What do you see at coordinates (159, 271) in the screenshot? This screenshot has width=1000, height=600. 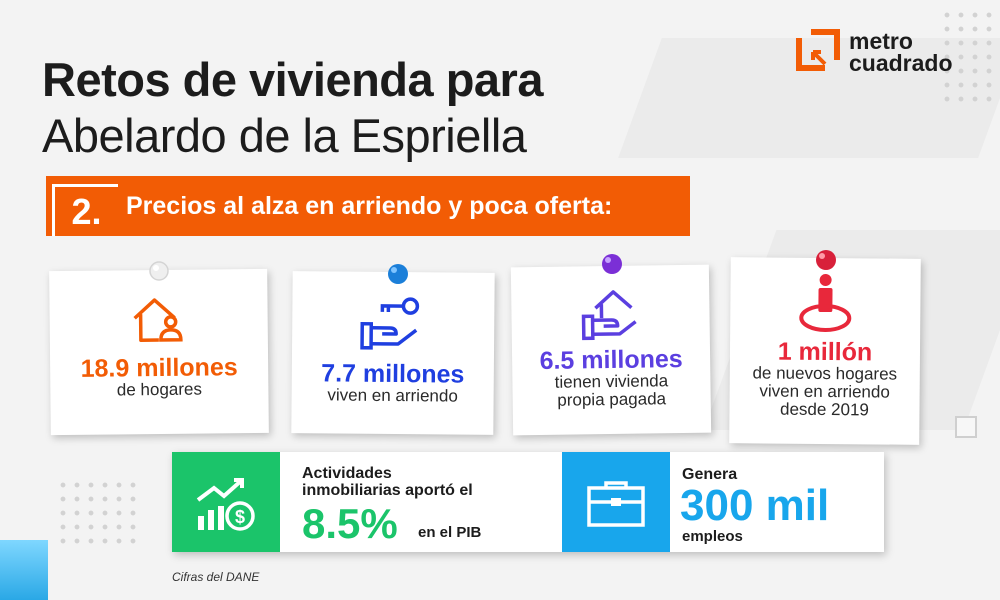 I see `pin-white-icon` at bounding box center [159, 271].